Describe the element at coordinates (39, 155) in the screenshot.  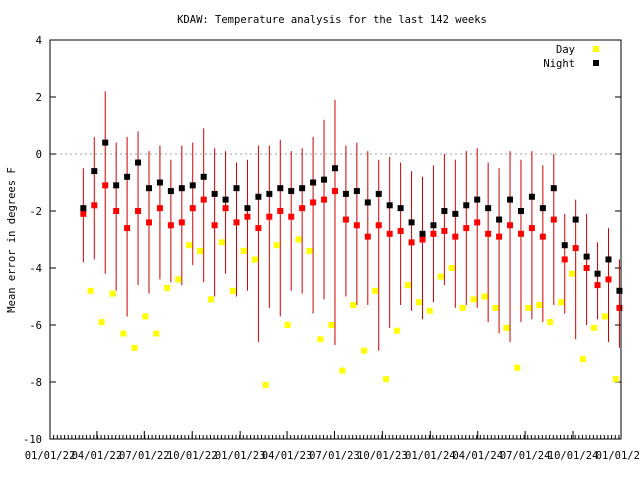
I see `y-tick-label: 0` at that location.